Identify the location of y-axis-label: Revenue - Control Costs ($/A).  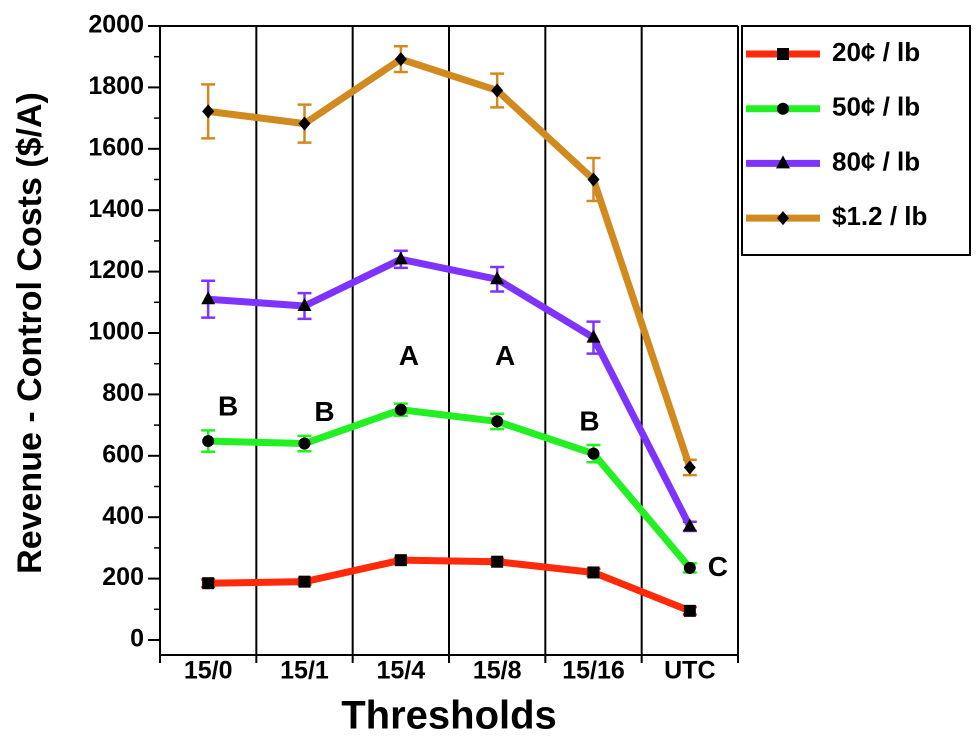
(30, 333).